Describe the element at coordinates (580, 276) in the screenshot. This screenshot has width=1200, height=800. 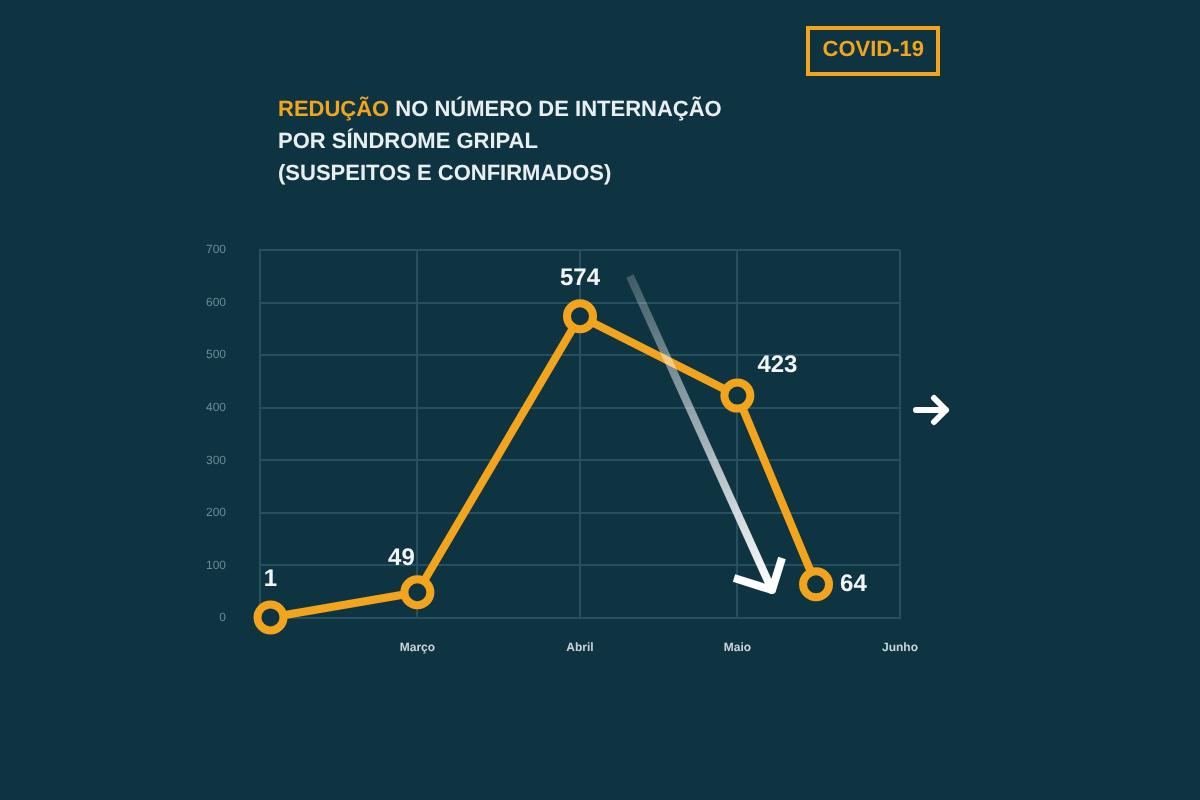
I see `data-label: 574` at that location.